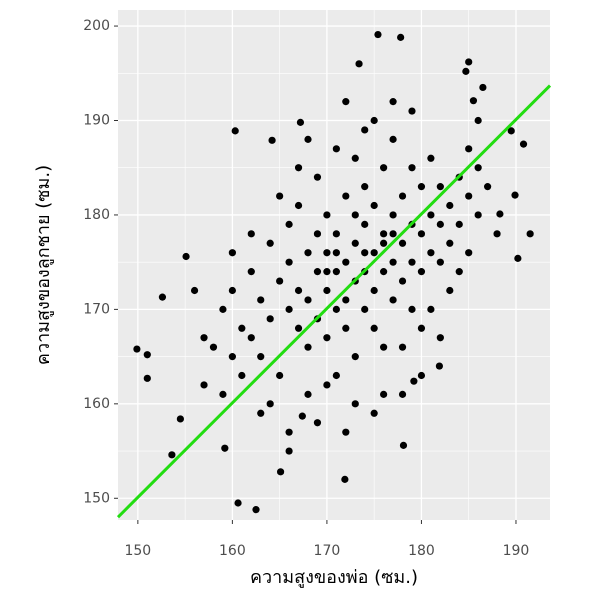 Image resolution: width=600 pixels, height=600 pixels. Describe the element at coordinates (232, 551) in the screenshot. I see `x-tick-label: 160` at that location.